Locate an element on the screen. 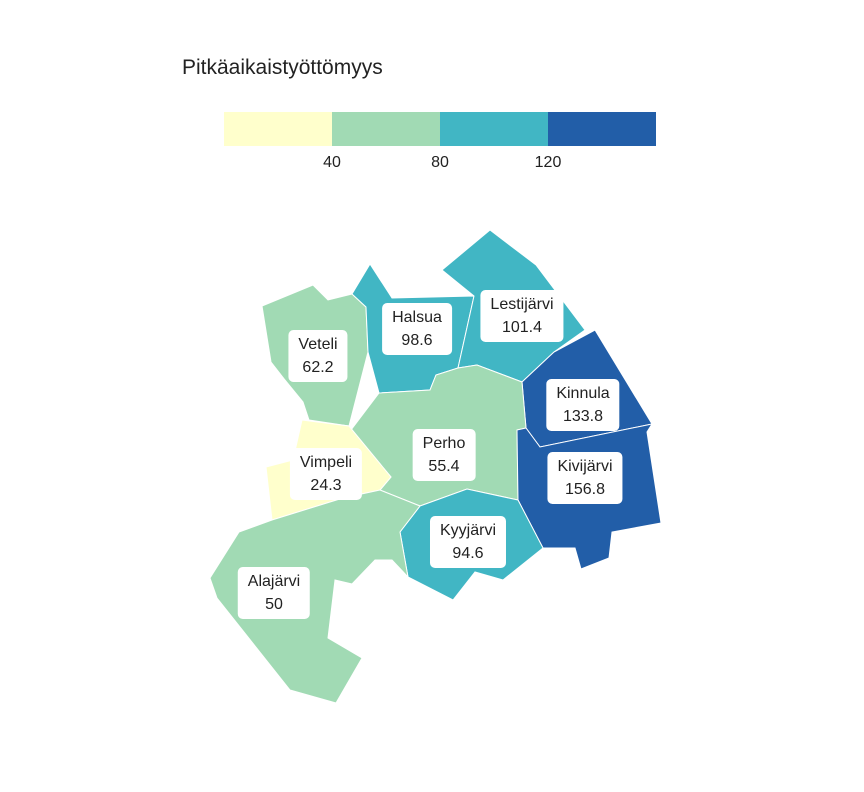 The image size is (864, 792). region-name: Kyyjärvi is located at coordinates (468, 530).